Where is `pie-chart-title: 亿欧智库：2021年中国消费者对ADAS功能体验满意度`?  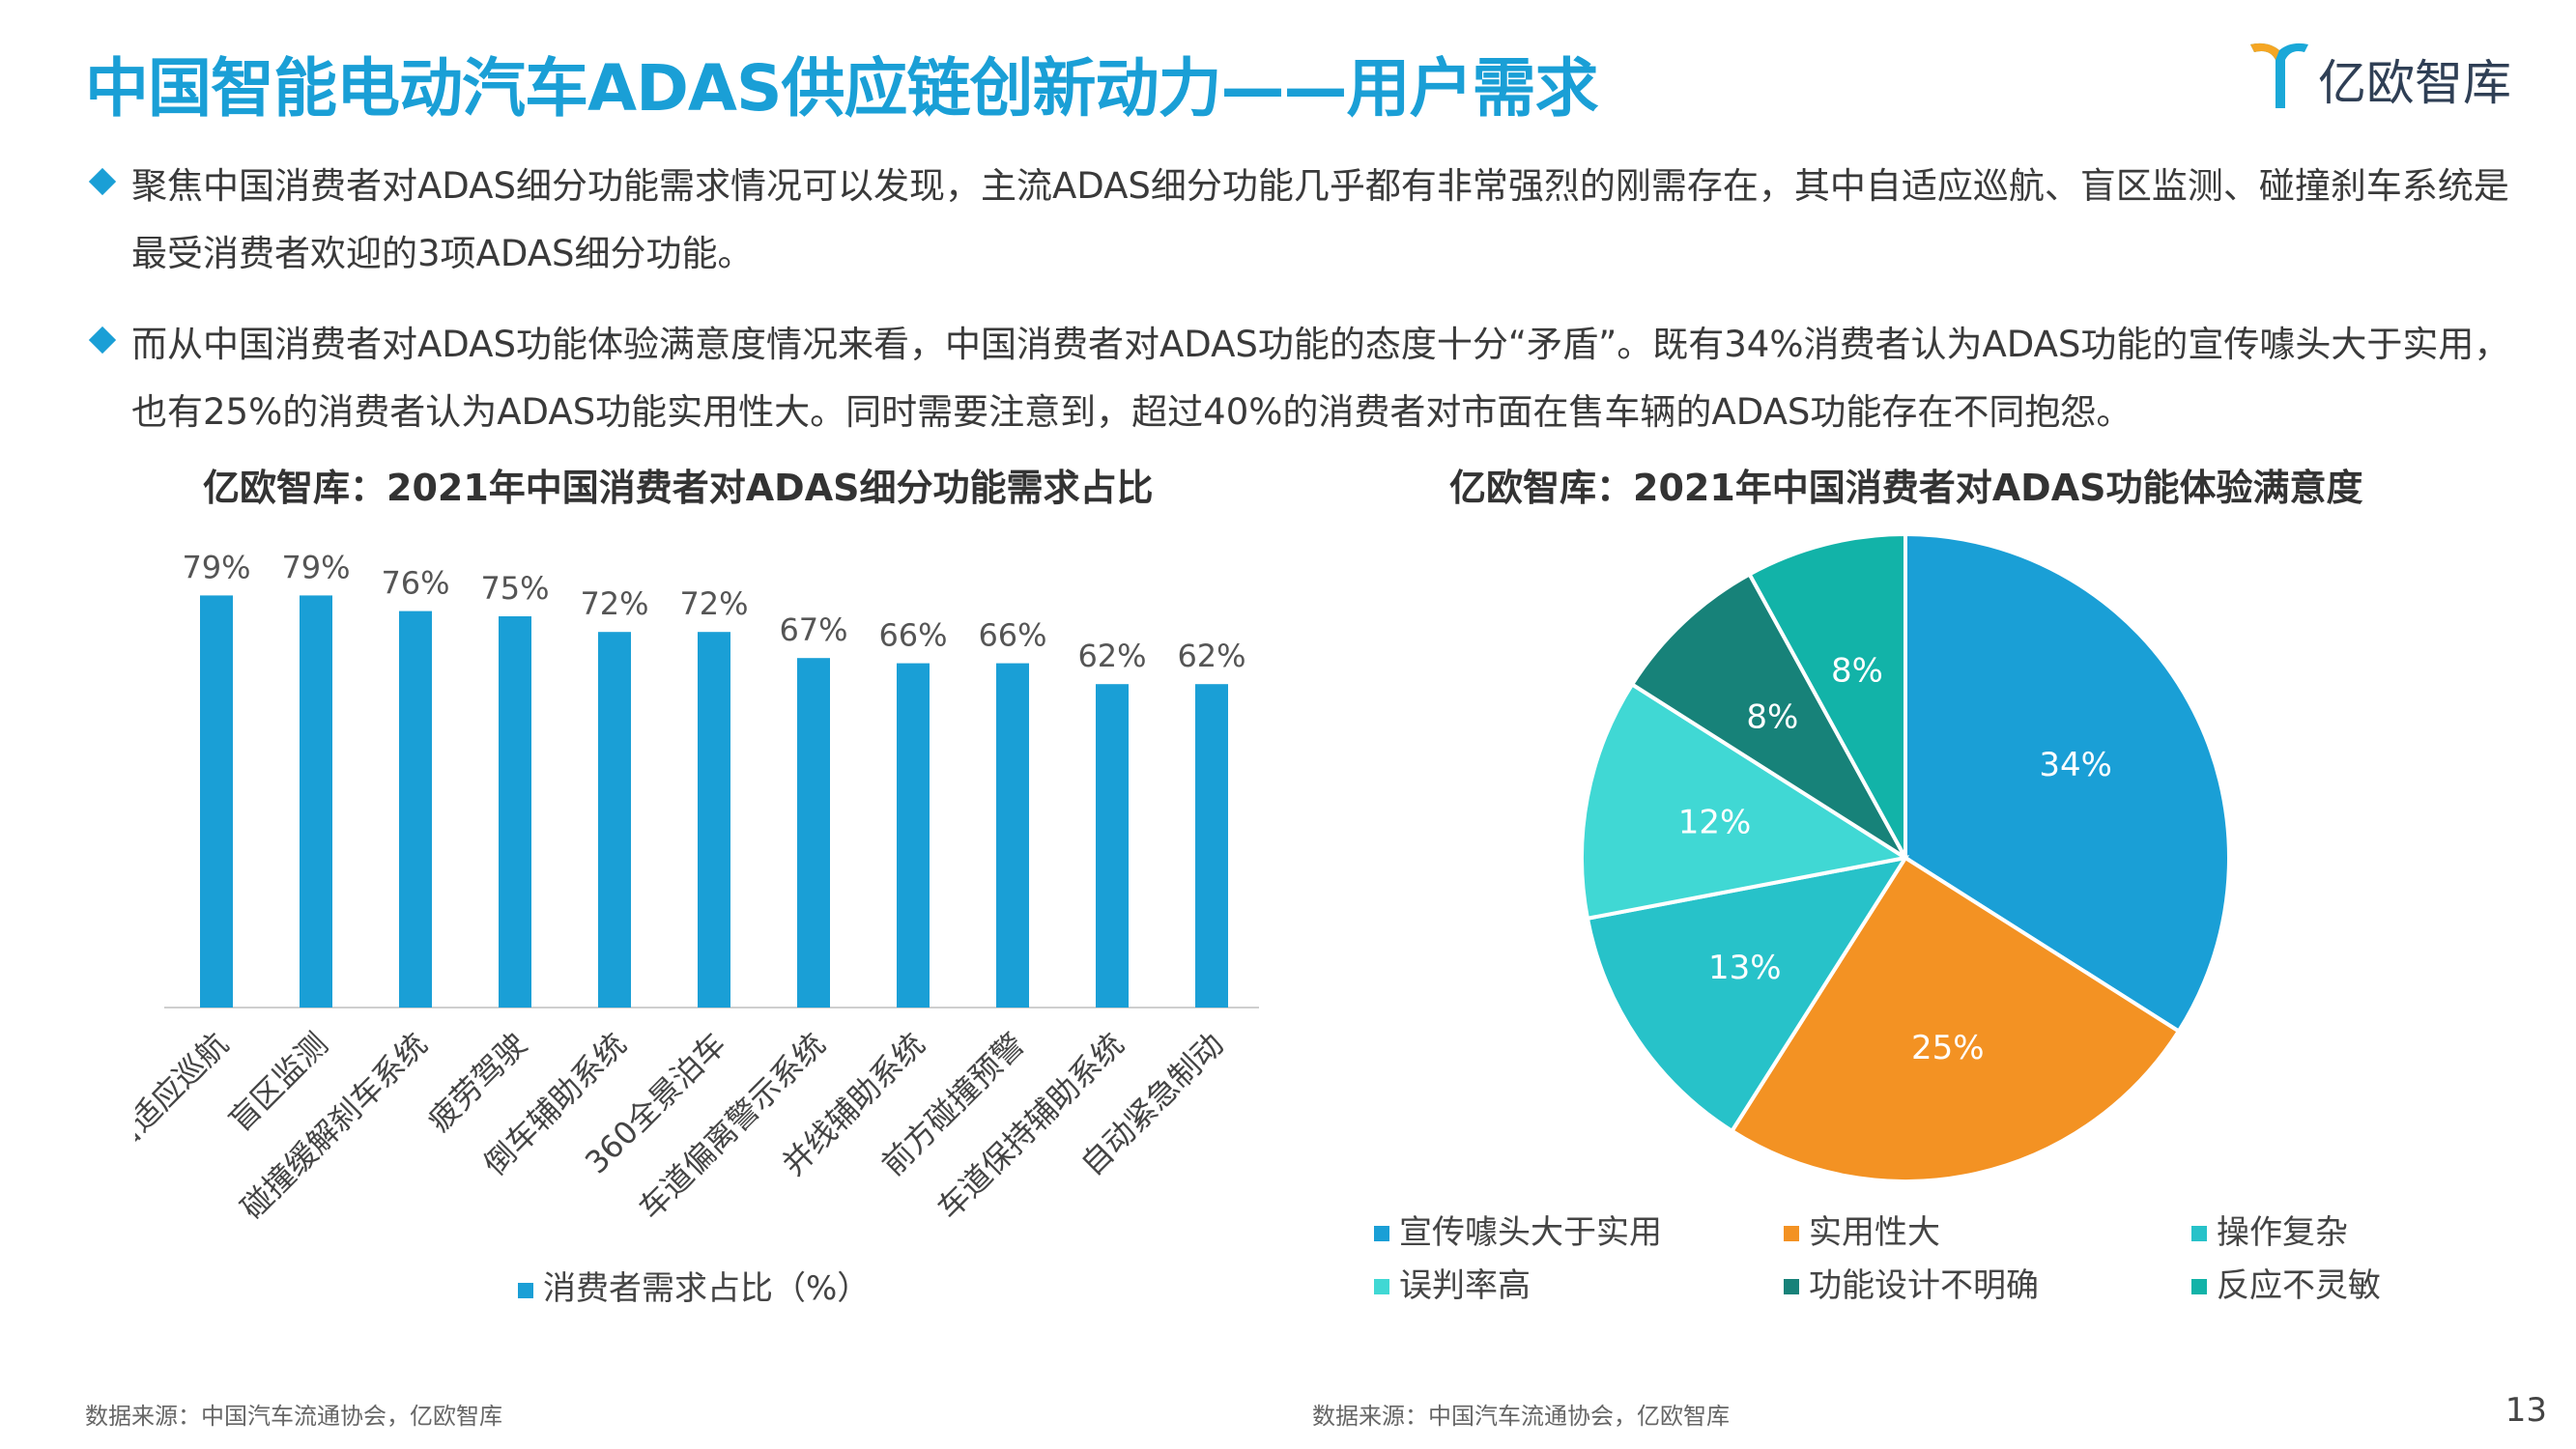 pie-chart-title: 亿欧智库：2021年中国消费者对ADAS功能体验满意度 is located at coordinates (1906, 488).